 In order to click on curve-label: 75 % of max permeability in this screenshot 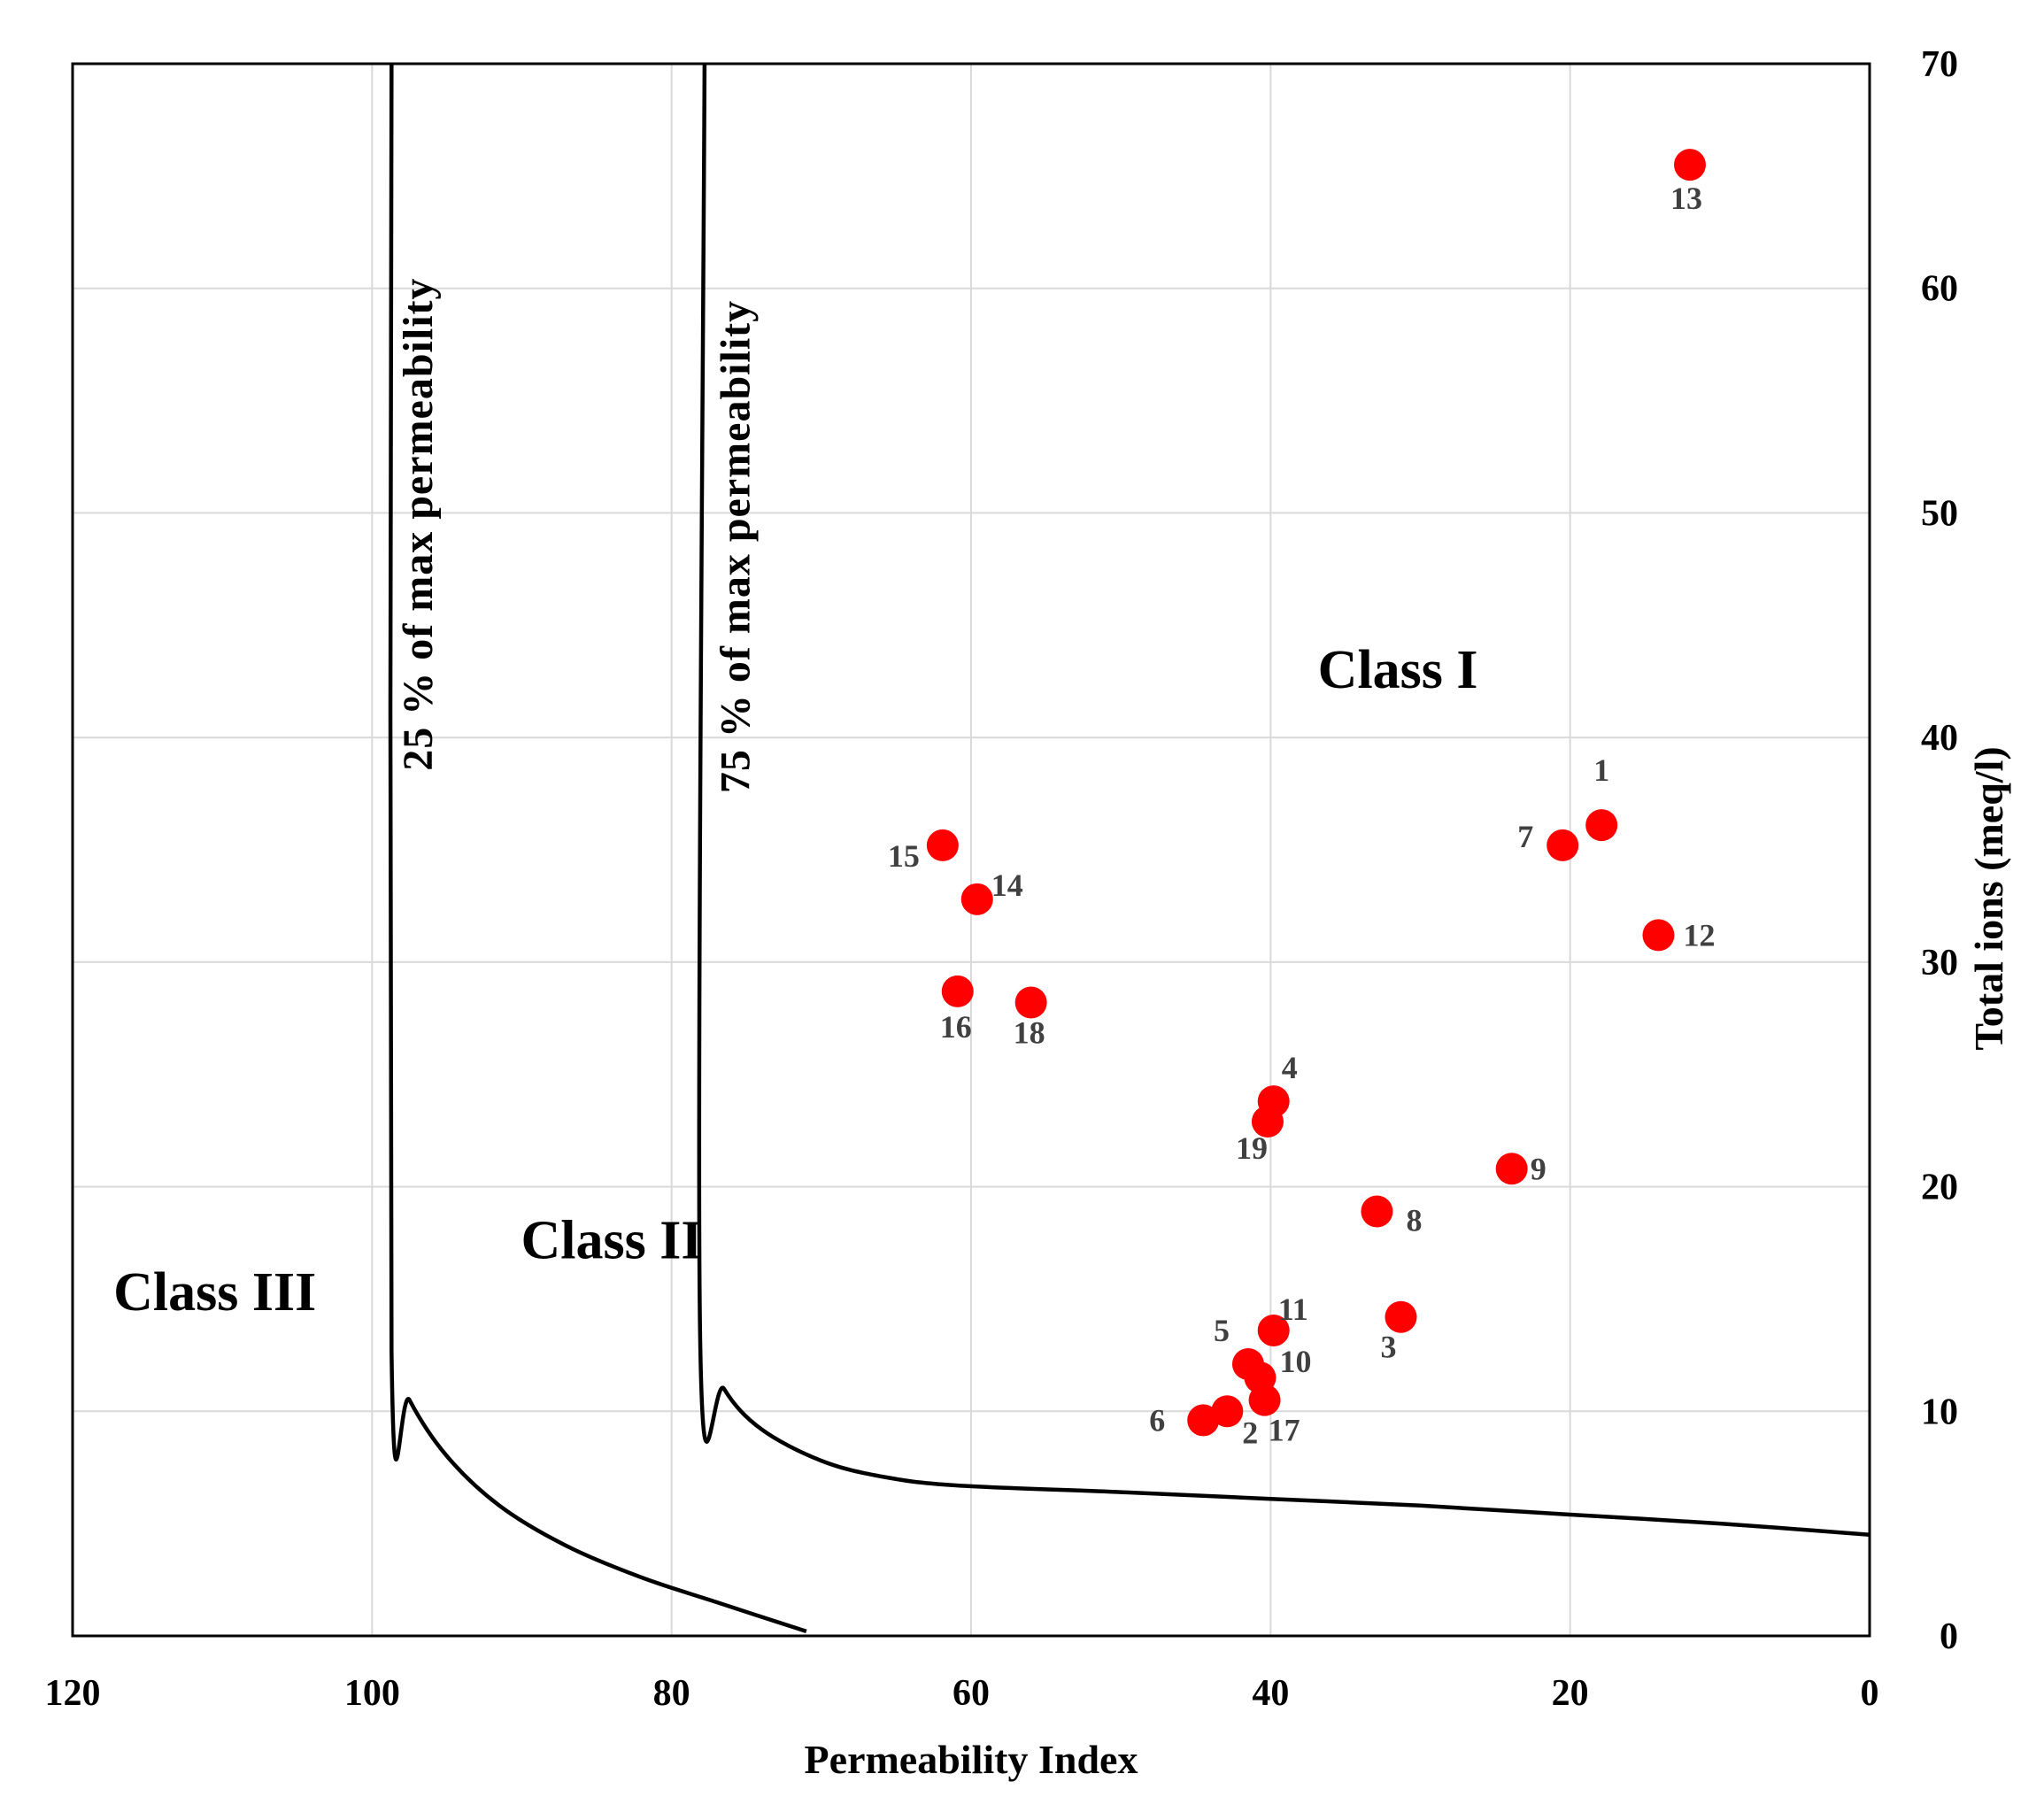, I will do `click(736, 547)`.